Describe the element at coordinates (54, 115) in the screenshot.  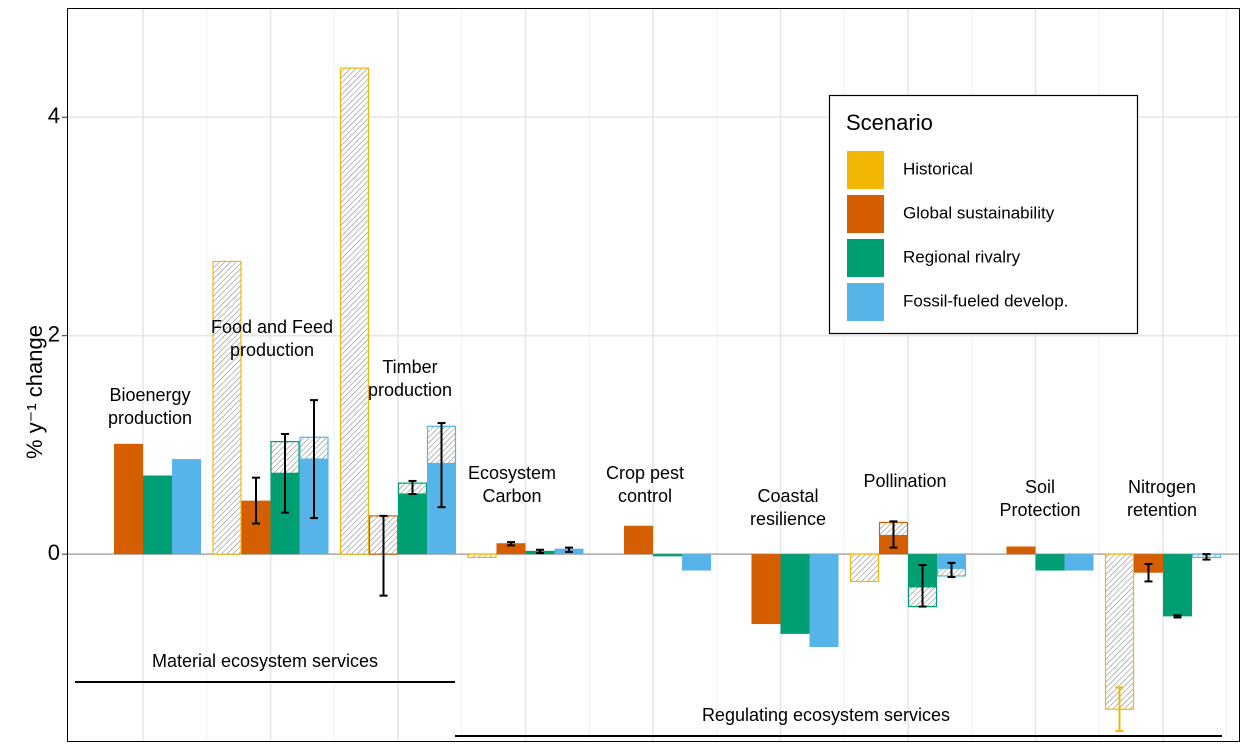
I see `y-tick-label: 4` at that location.